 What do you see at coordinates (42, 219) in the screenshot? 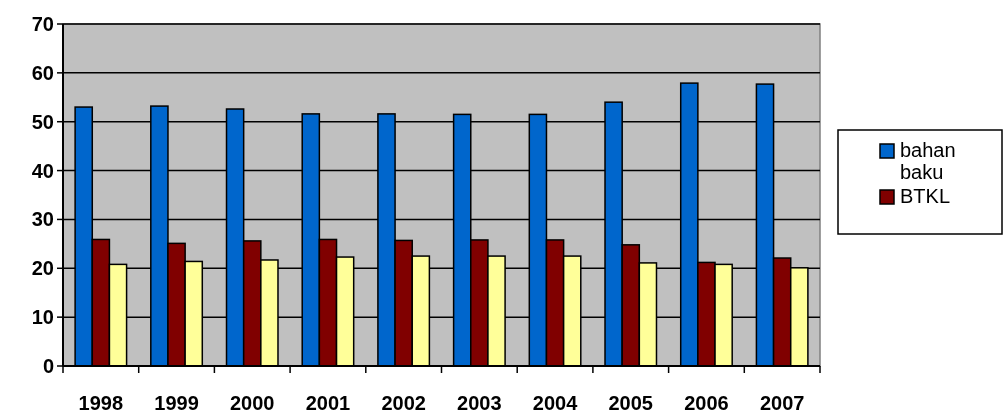
I see `y-tick-label: 30` at bounding box center [42, 219].